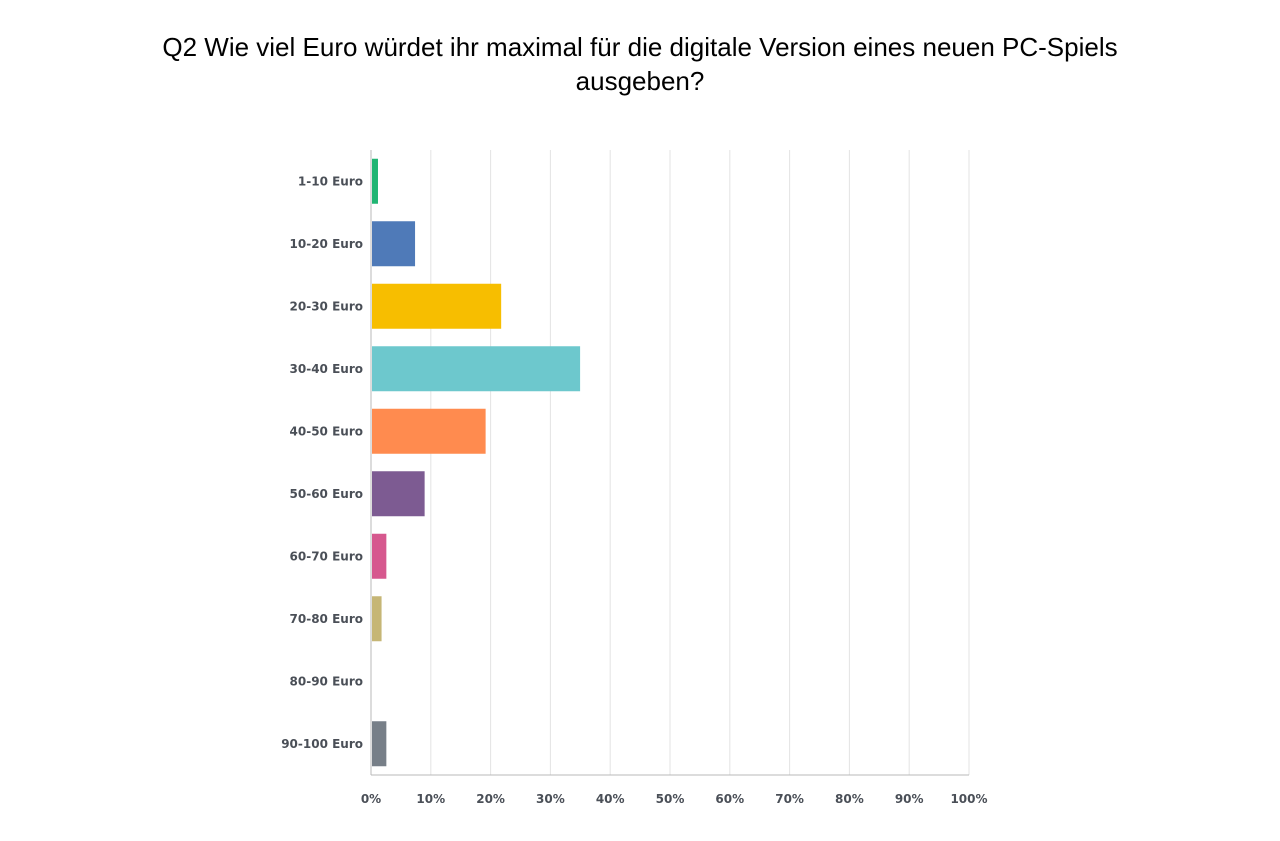 This screenshot has height=841, width=1280. I want to click on bar-50-60-euro, so click(398, 494).